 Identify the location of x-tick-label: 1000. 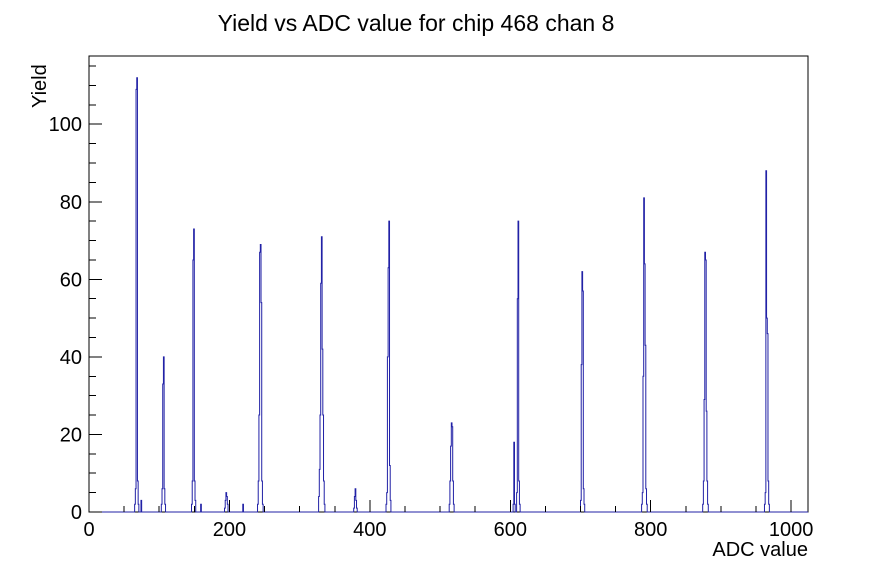
(791, 530).